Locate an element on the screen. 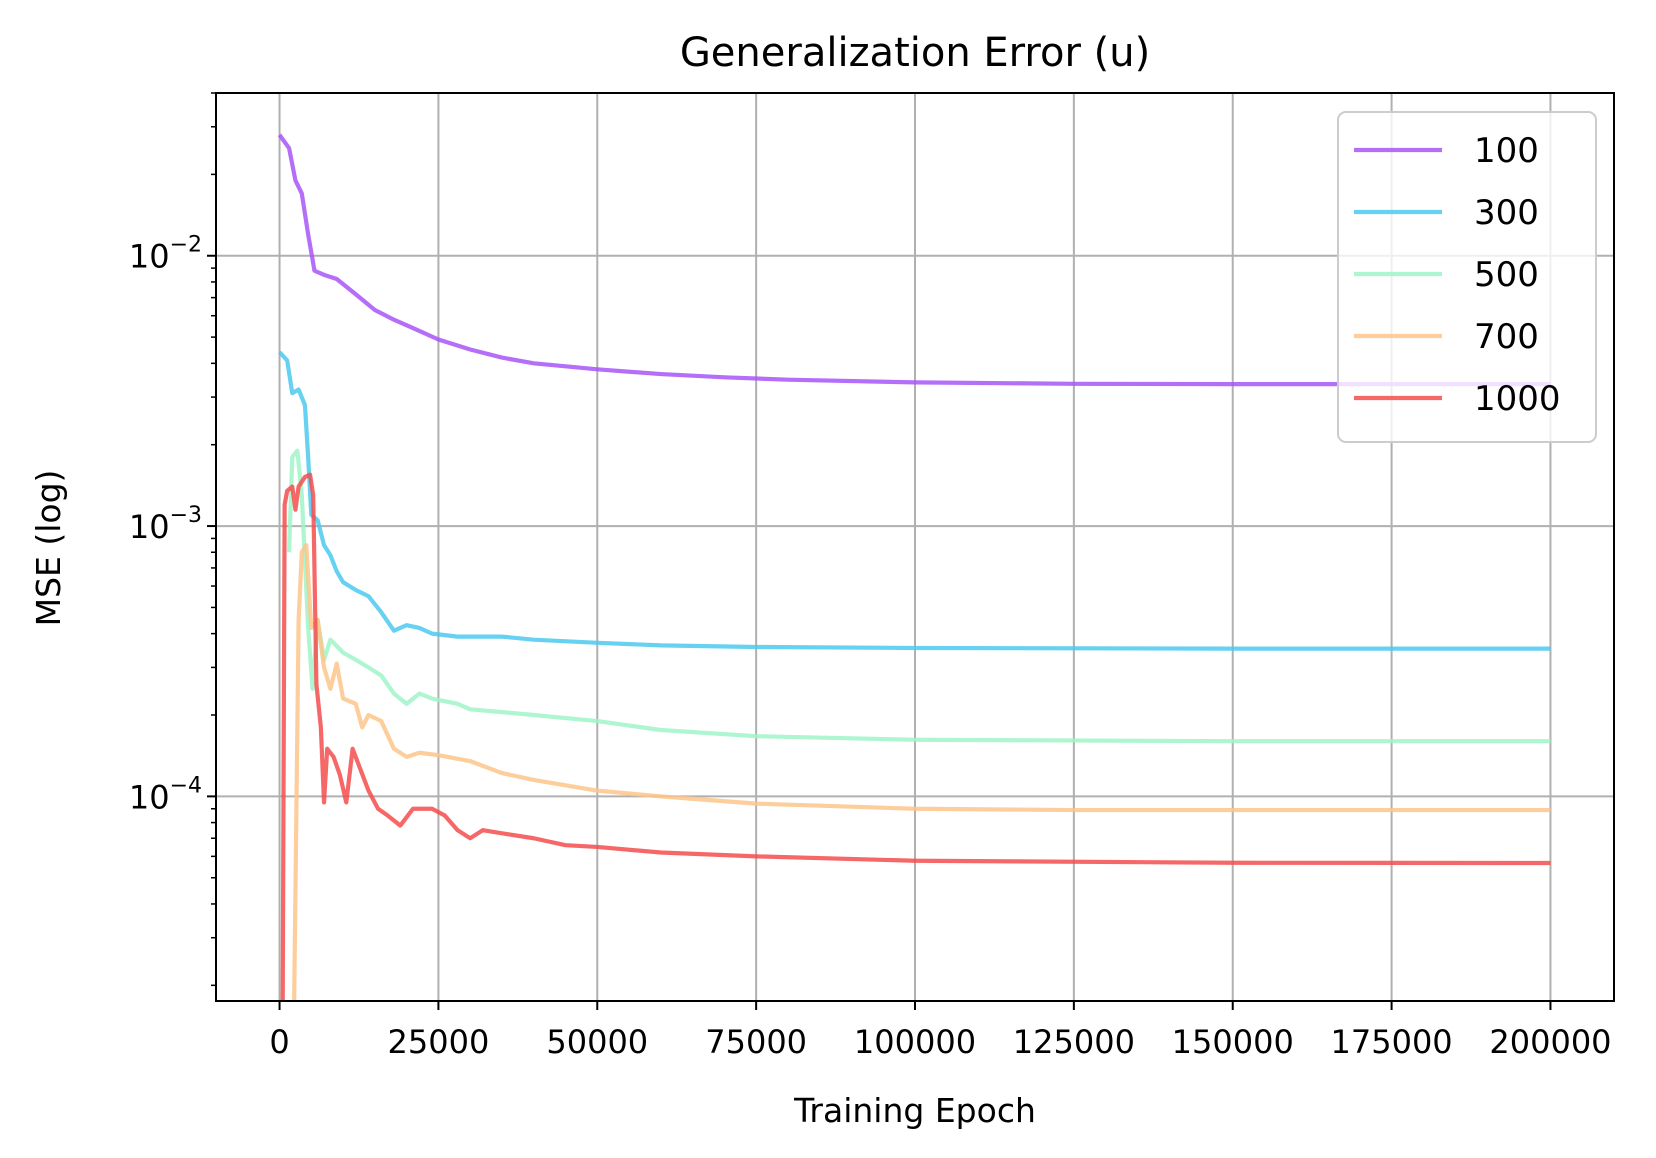  chart-title: Generalization Error (u) is located at coordinates (915, 53).